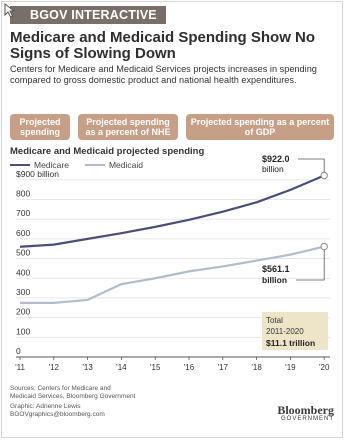 This screenshot has height=441, width=346. Describe the element at coordinates (23, 292) in the screenshot. I see `y-tick-label: 300` at that location.